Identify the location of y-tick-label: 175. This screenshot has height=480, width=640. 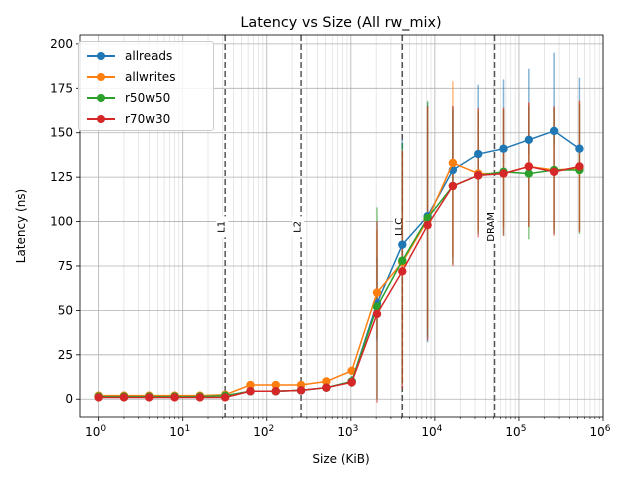
(61, 88).